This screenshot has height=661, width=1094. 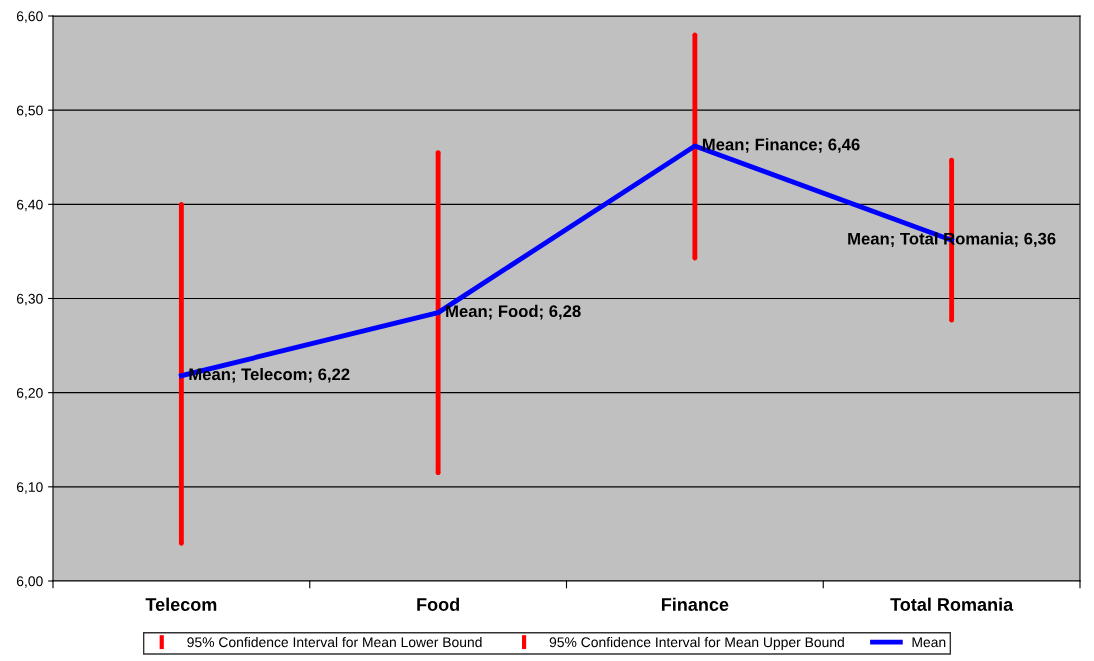 What do you see at coordinates (29, 488) in the screenshot?
I see `y-tick-label: 6,10` at bounding box center [29, 488].